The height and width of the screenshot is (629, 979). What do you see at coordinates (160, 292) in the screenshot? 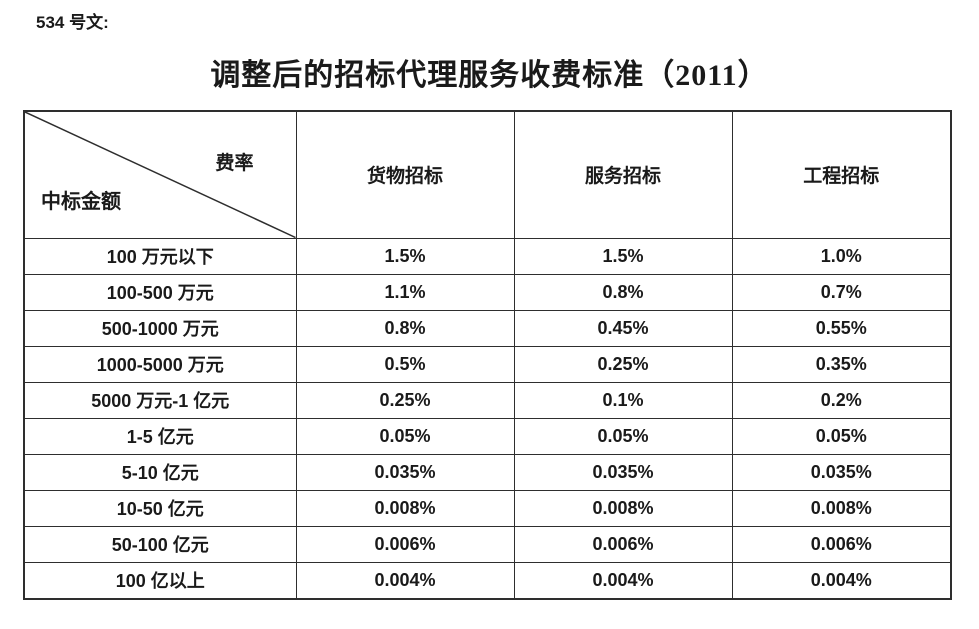
I see `row-label-amount-range: 100-500 万元` at bounding box center [160, 292].